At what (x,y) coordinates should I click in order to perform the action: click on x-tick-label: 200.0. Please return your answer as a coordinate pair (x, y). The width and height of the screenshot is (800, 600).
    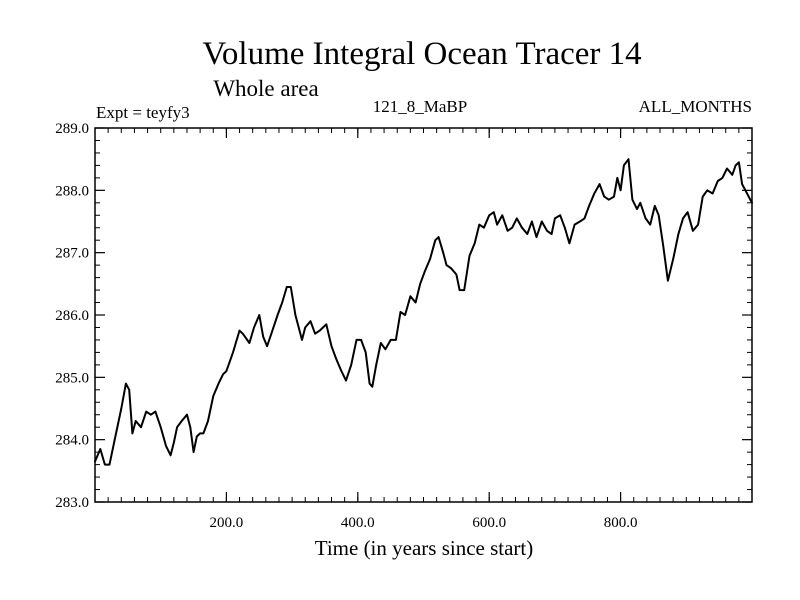
    Looking at the image, I should click on (227, 523).